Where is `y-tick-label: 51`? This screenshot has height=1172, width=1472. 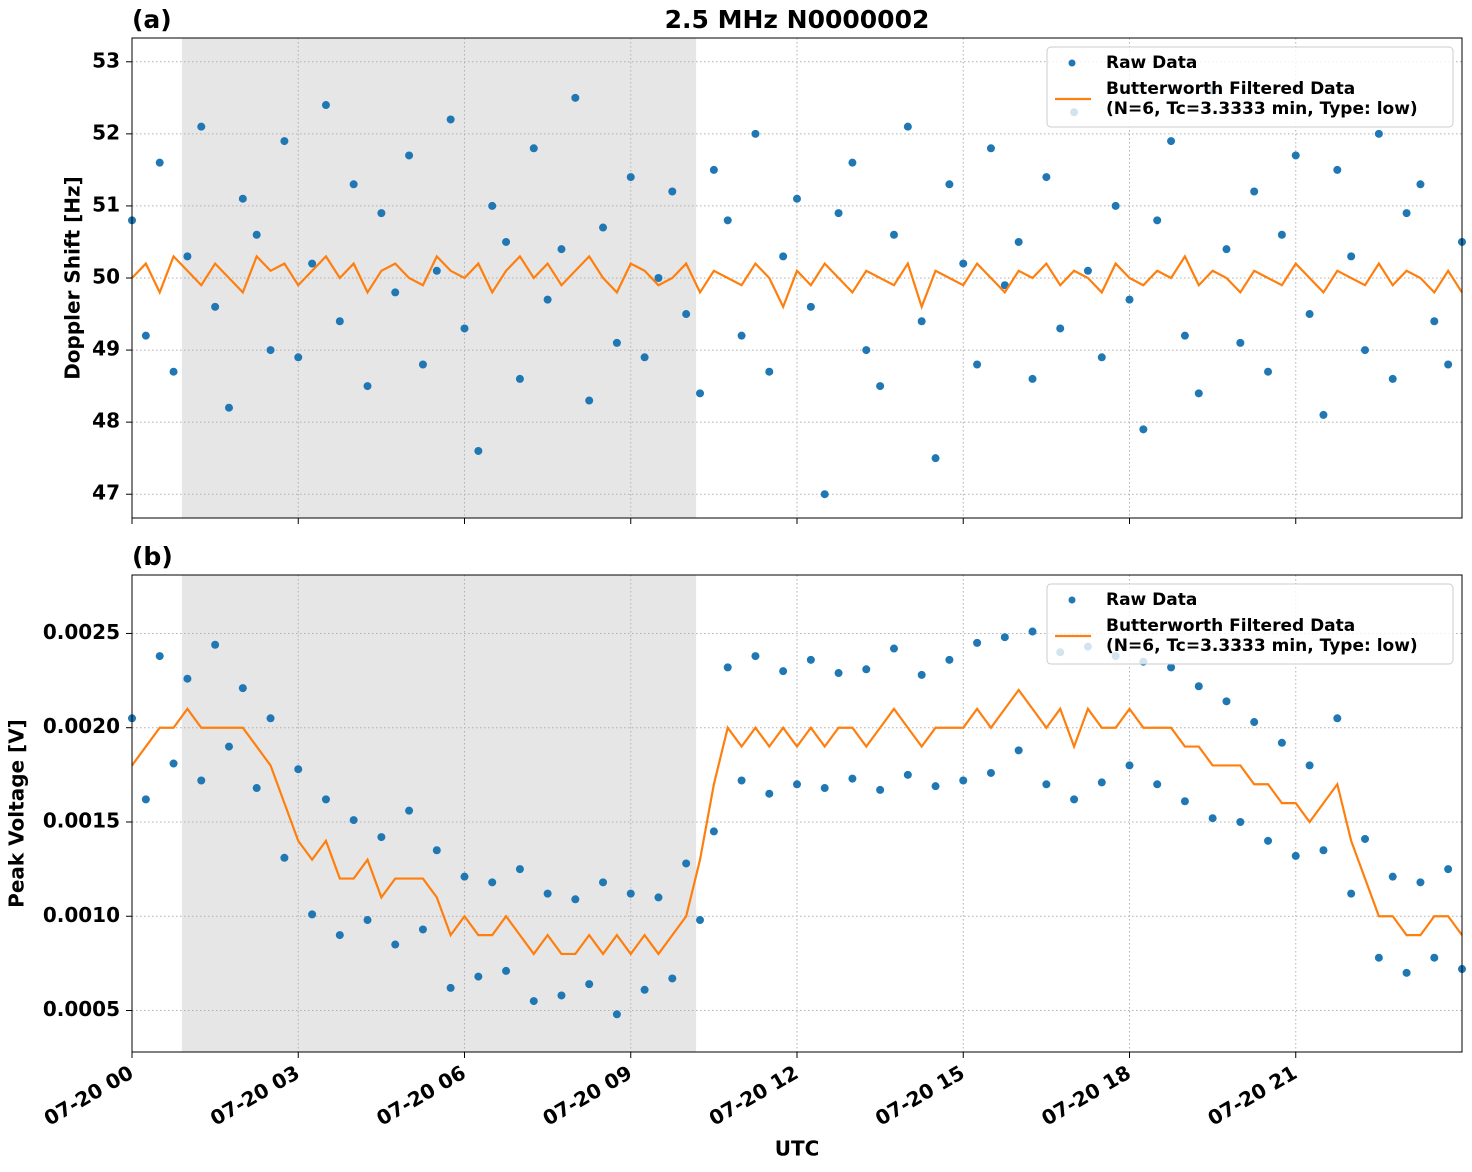
y-tick-label: 51 is located at coordinates (106, 204).